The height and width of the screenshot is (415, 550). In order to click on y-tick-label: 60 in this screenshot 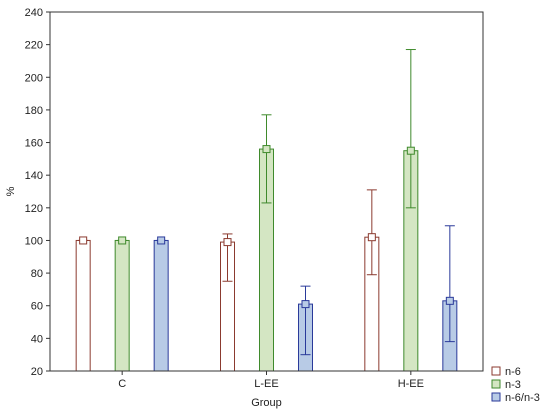, I will do `click(37, 307)`.